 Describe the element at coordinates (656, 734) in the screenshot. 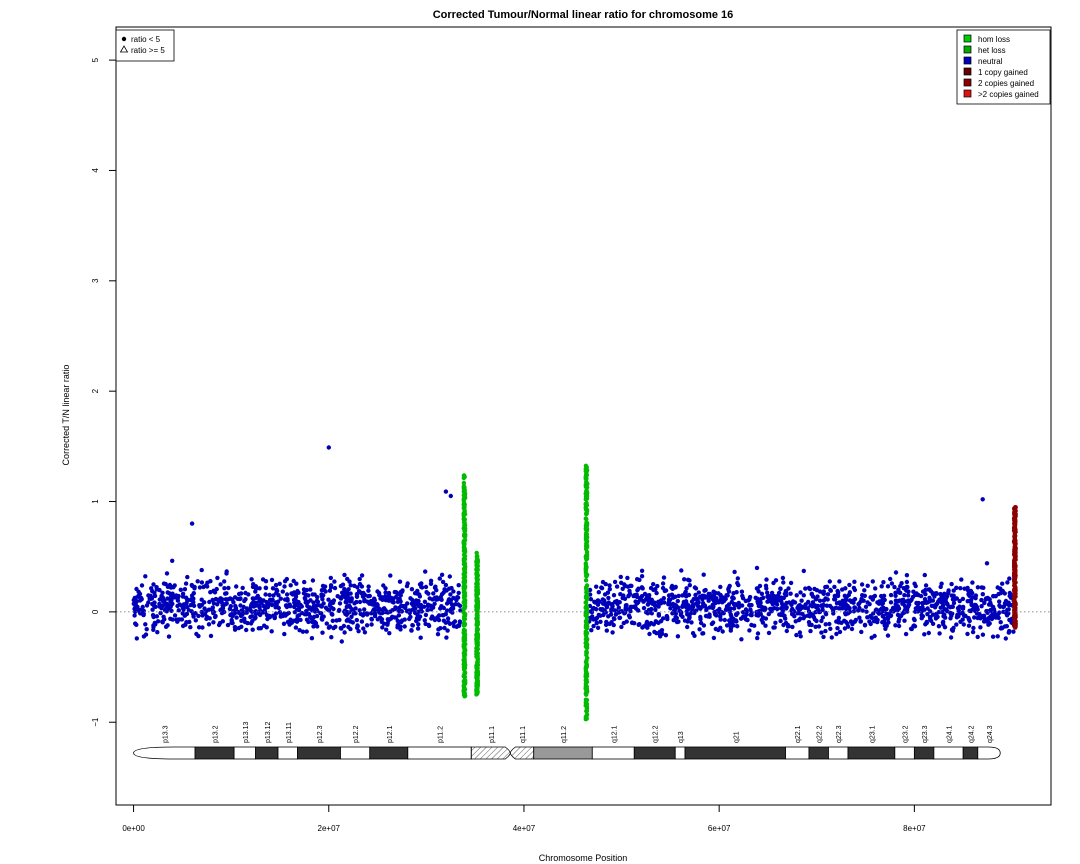

I see `ideogram-band-label: q12.2` at that location.